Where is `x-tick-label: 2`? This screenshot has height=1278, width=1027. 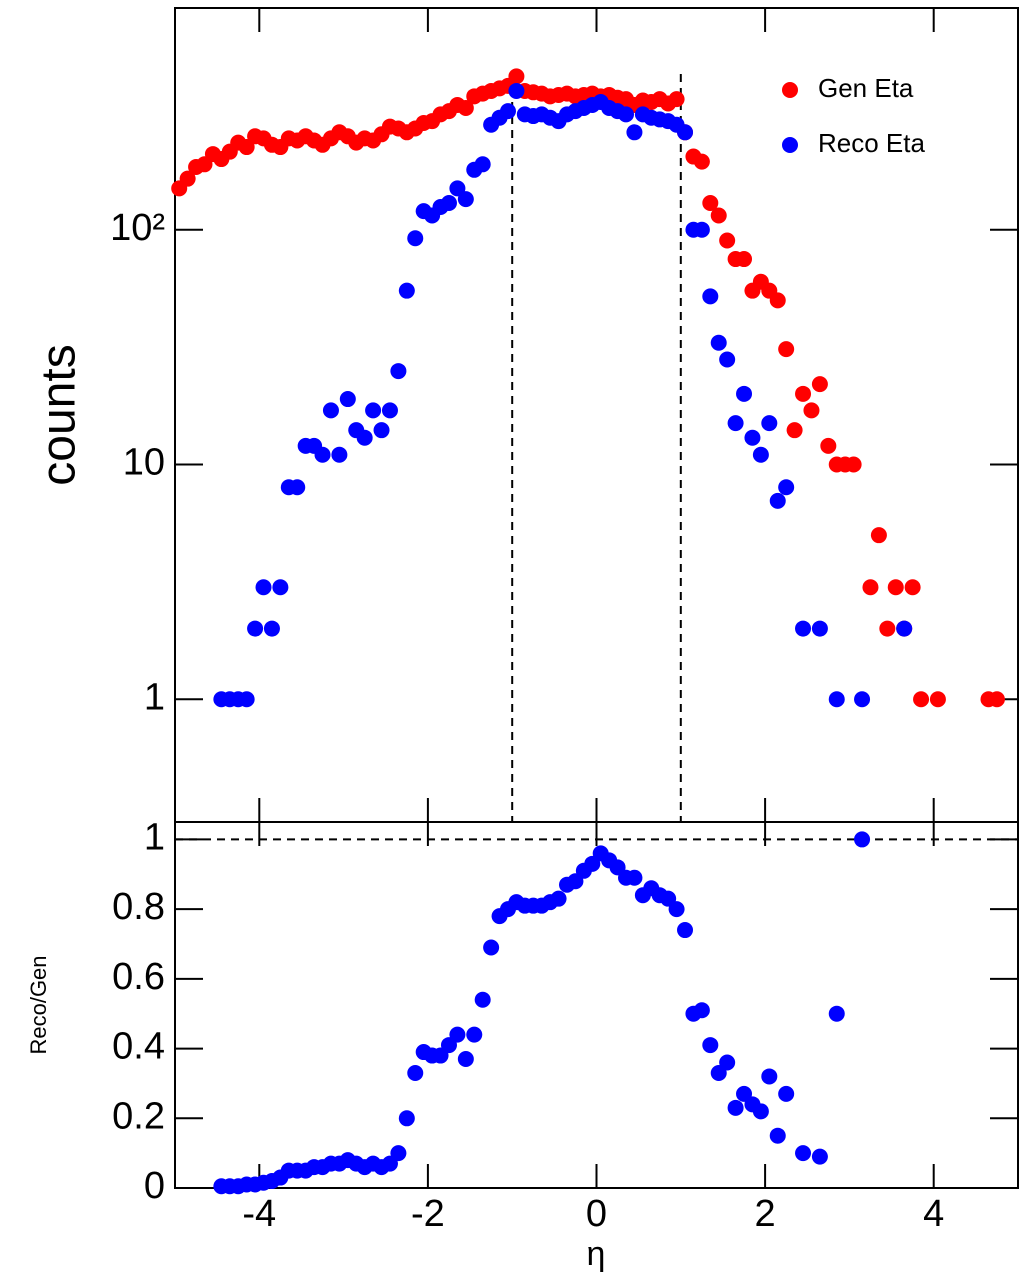
x-tick-label: 2 is located at coordinates (765, 1214).